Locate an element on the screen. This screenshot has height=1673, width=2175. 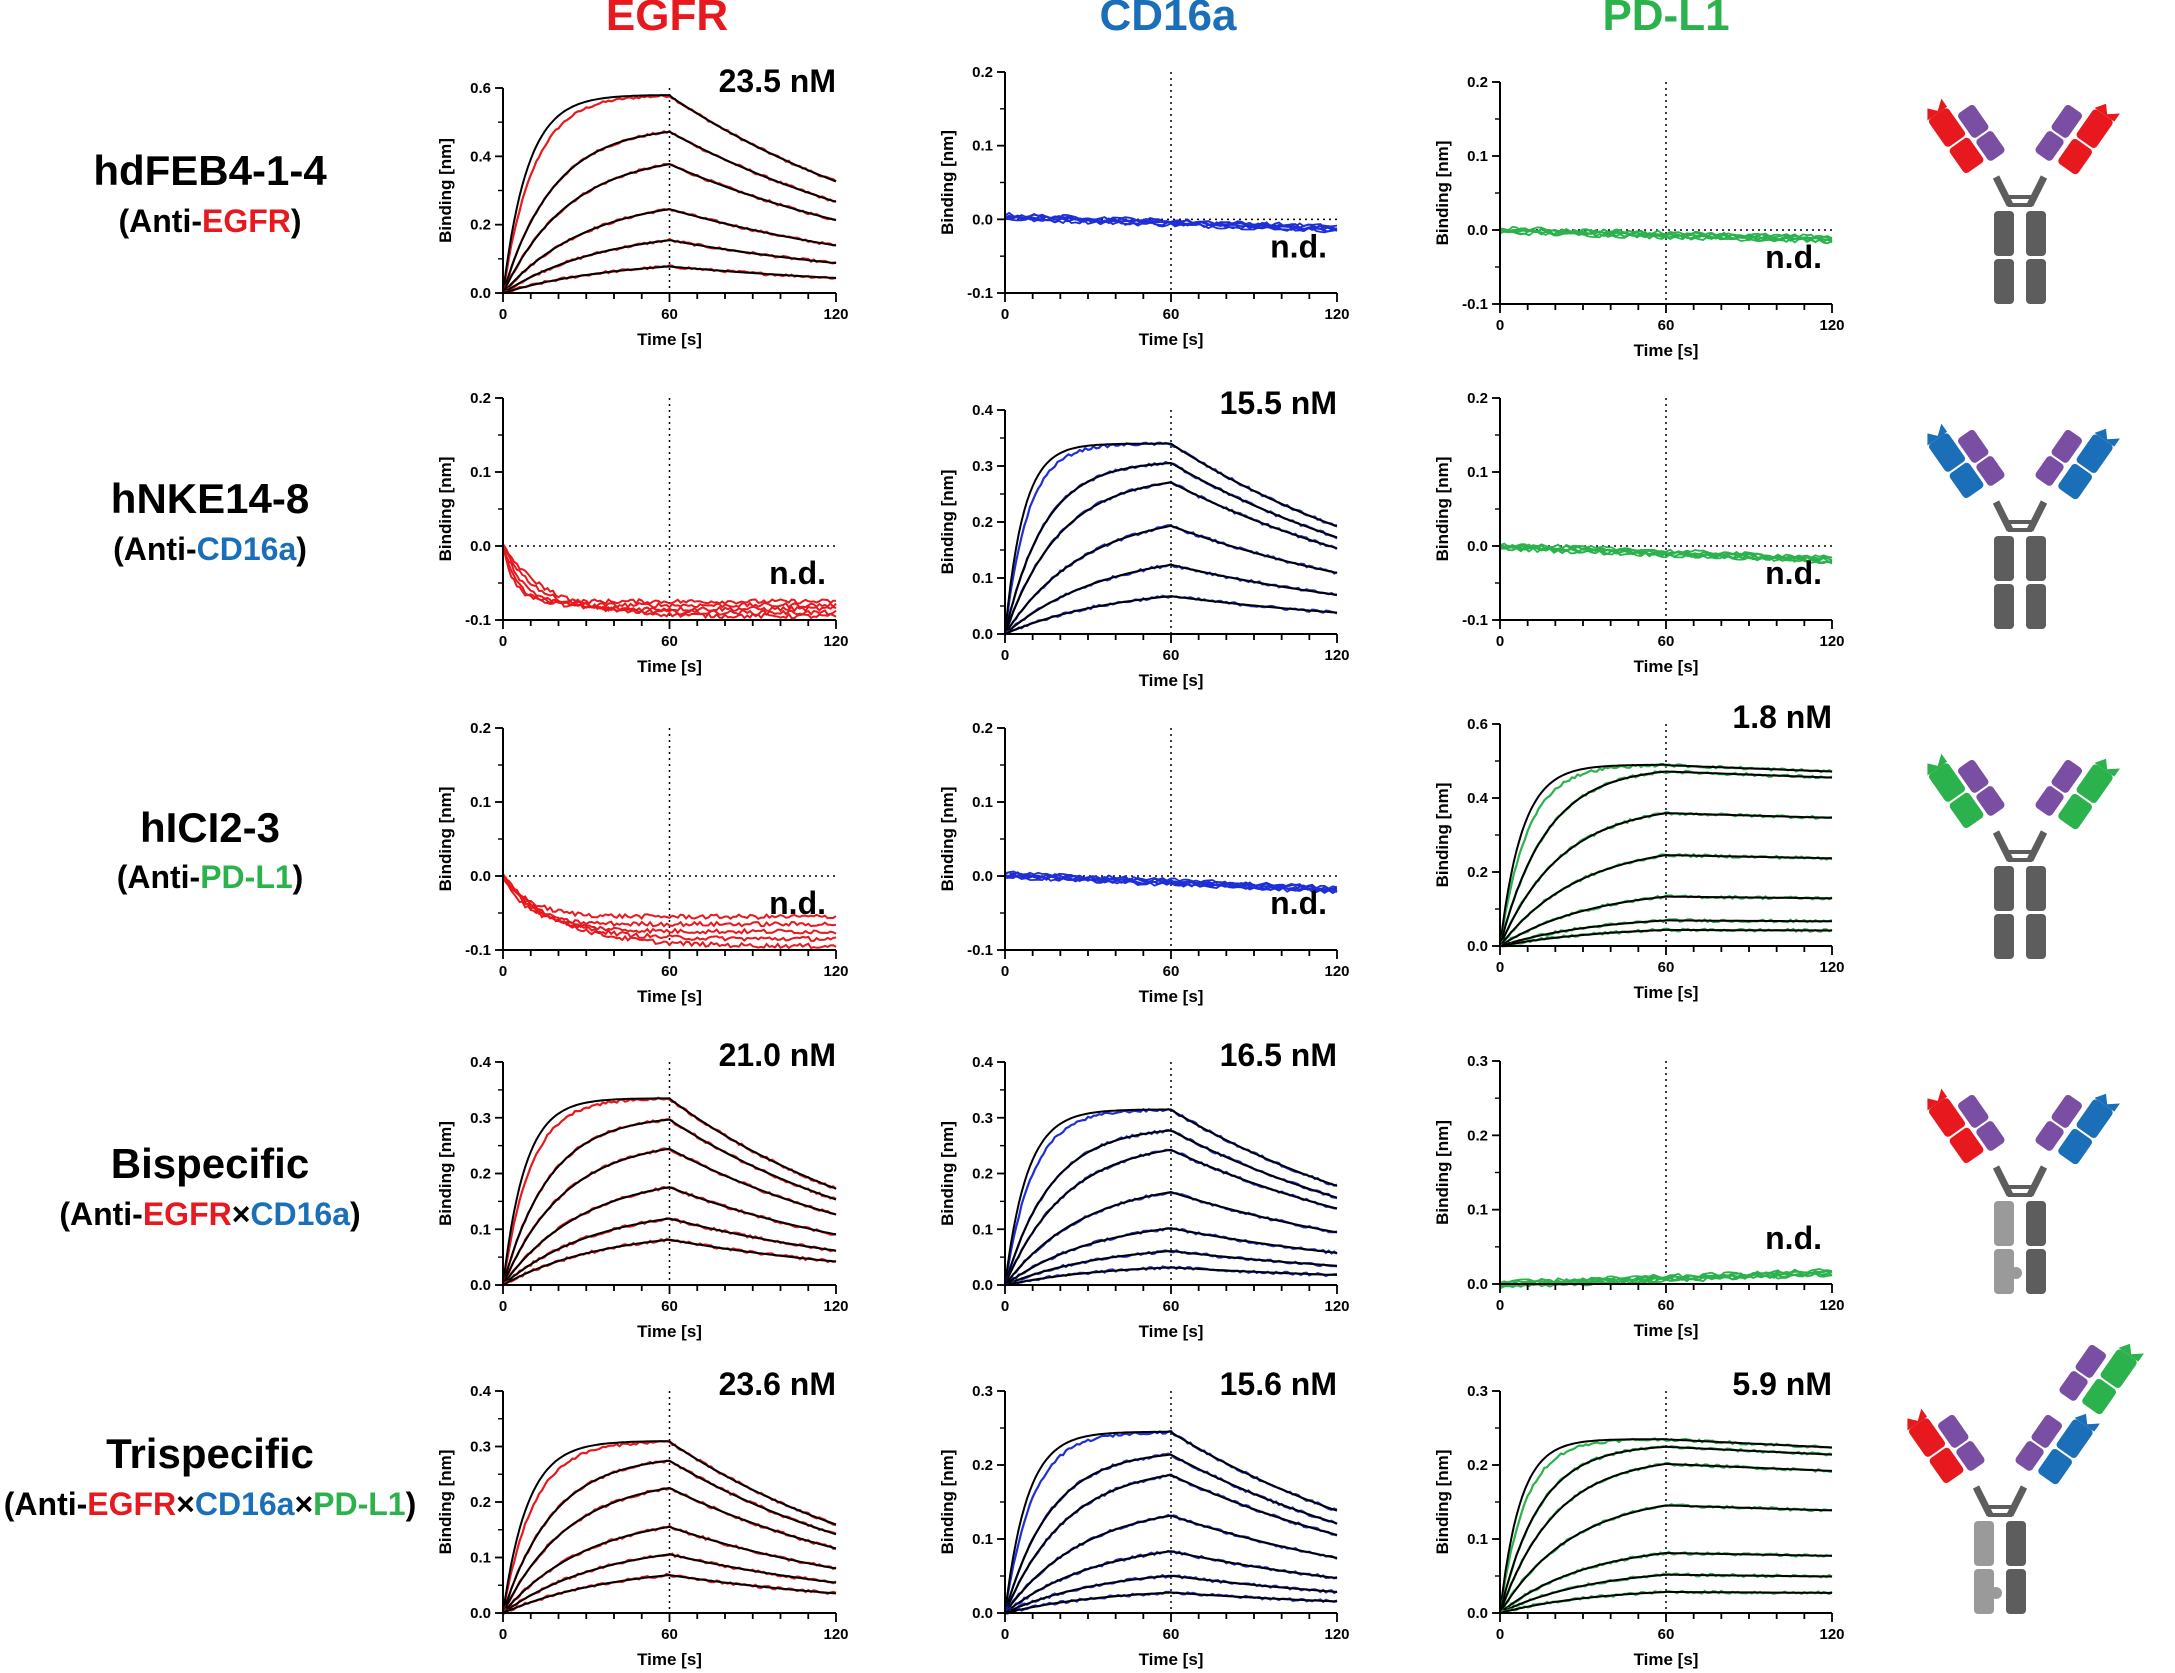
antibody-target: (Anti-EGFR×CD16a×PD-L1) is located at coordinates (210, 1504).